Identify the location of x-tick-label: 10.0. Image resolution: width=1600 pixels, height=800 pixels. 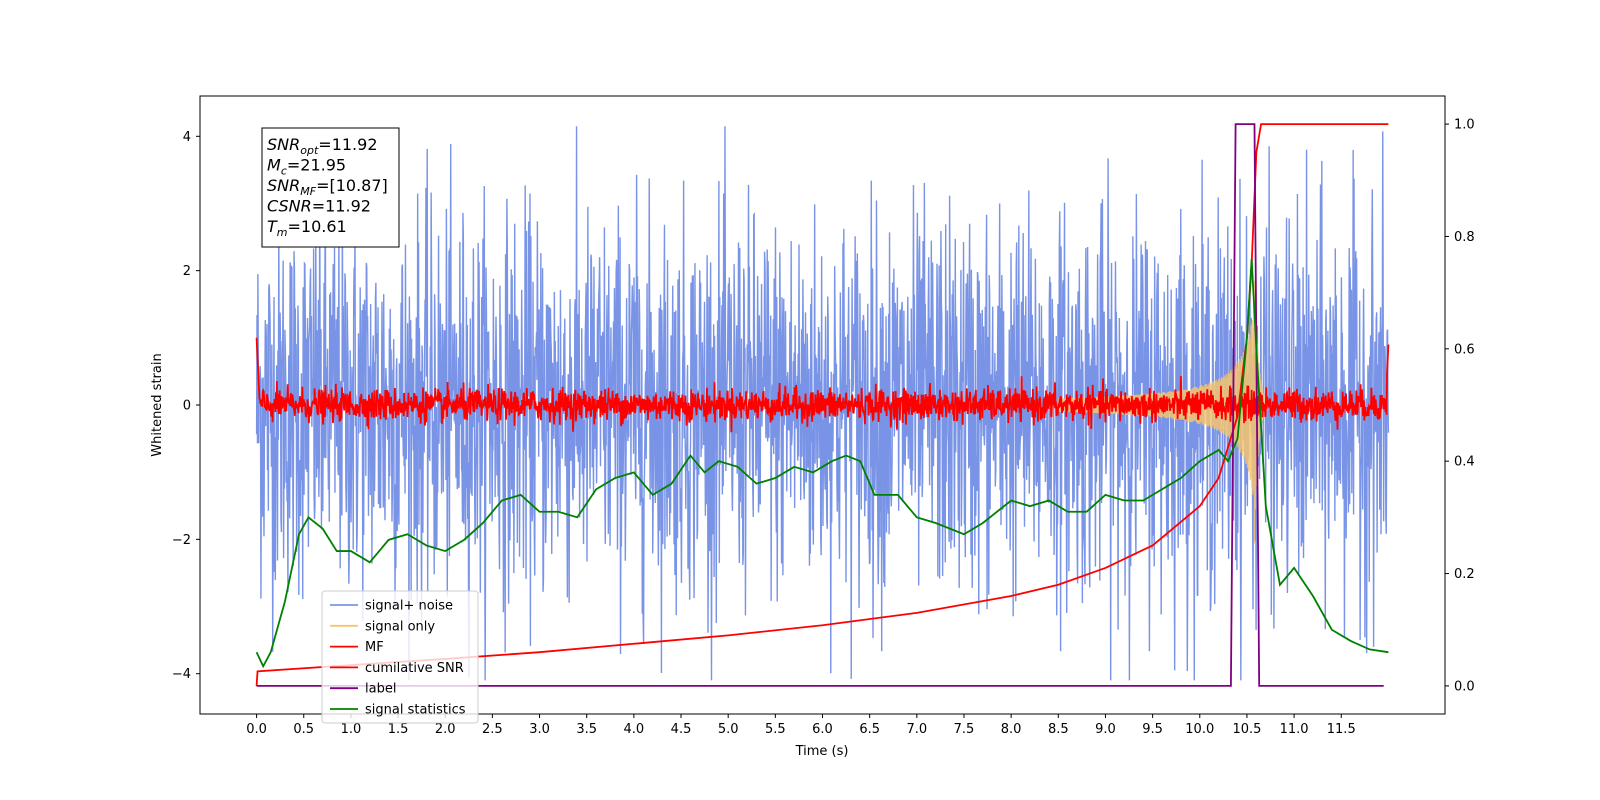
(1199, 729).